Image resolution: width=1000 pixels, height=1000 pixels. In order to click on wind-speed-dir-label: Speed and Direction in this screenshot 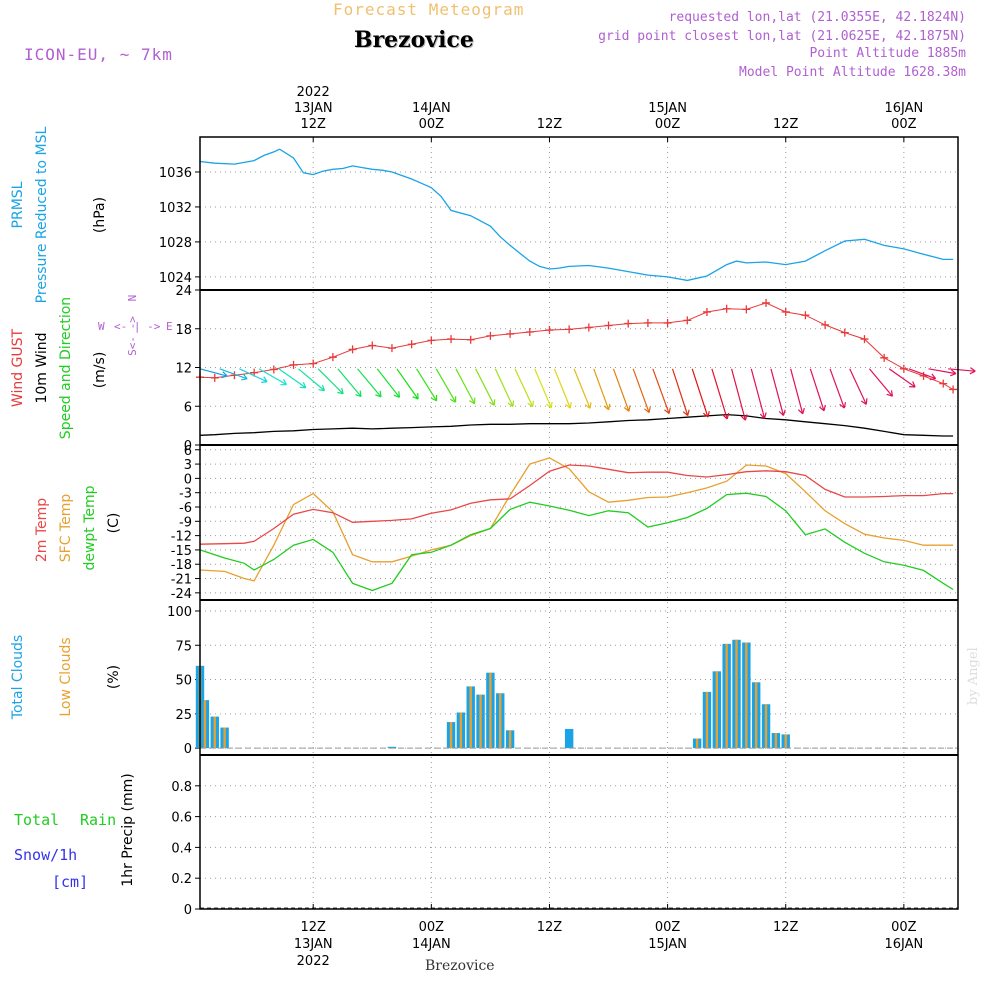, I will do `click(66, 368)`.